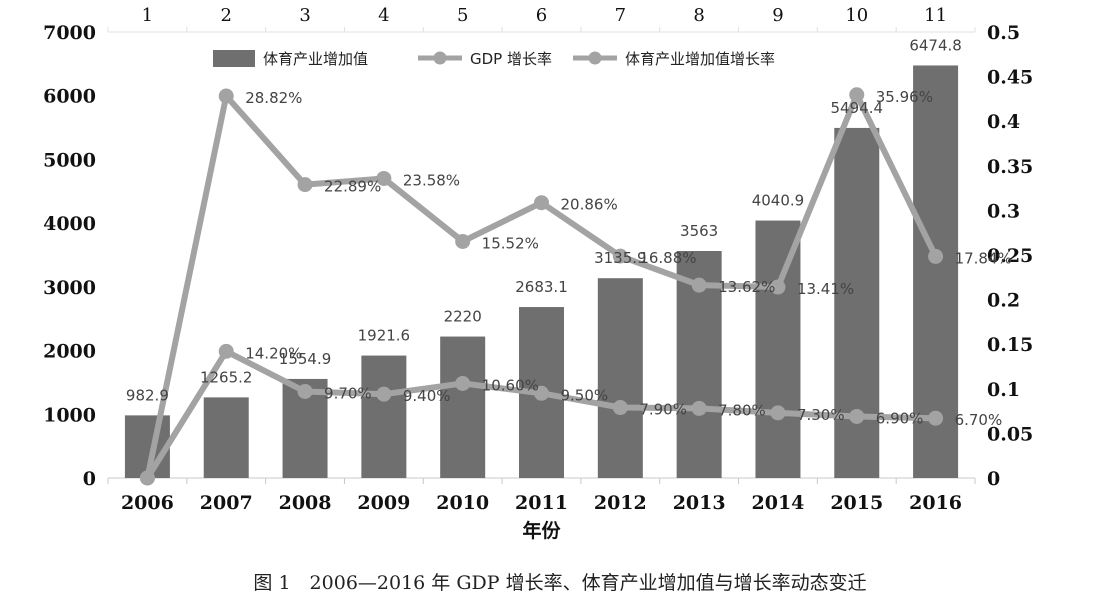 This screenshot has width=1120, height=599. I want to click on top-axis-label: 7, so click(620, 15).